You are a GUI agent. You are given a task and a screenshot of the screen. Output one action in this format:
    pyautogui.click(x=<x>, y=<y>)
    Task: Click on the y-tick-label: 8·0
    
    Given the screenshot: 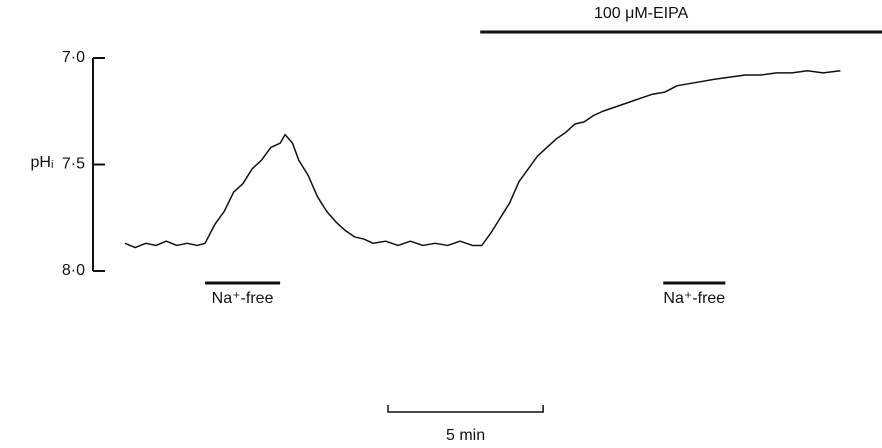 What is the action you would take?
    pyautogui.click(x=73, y=270)
    